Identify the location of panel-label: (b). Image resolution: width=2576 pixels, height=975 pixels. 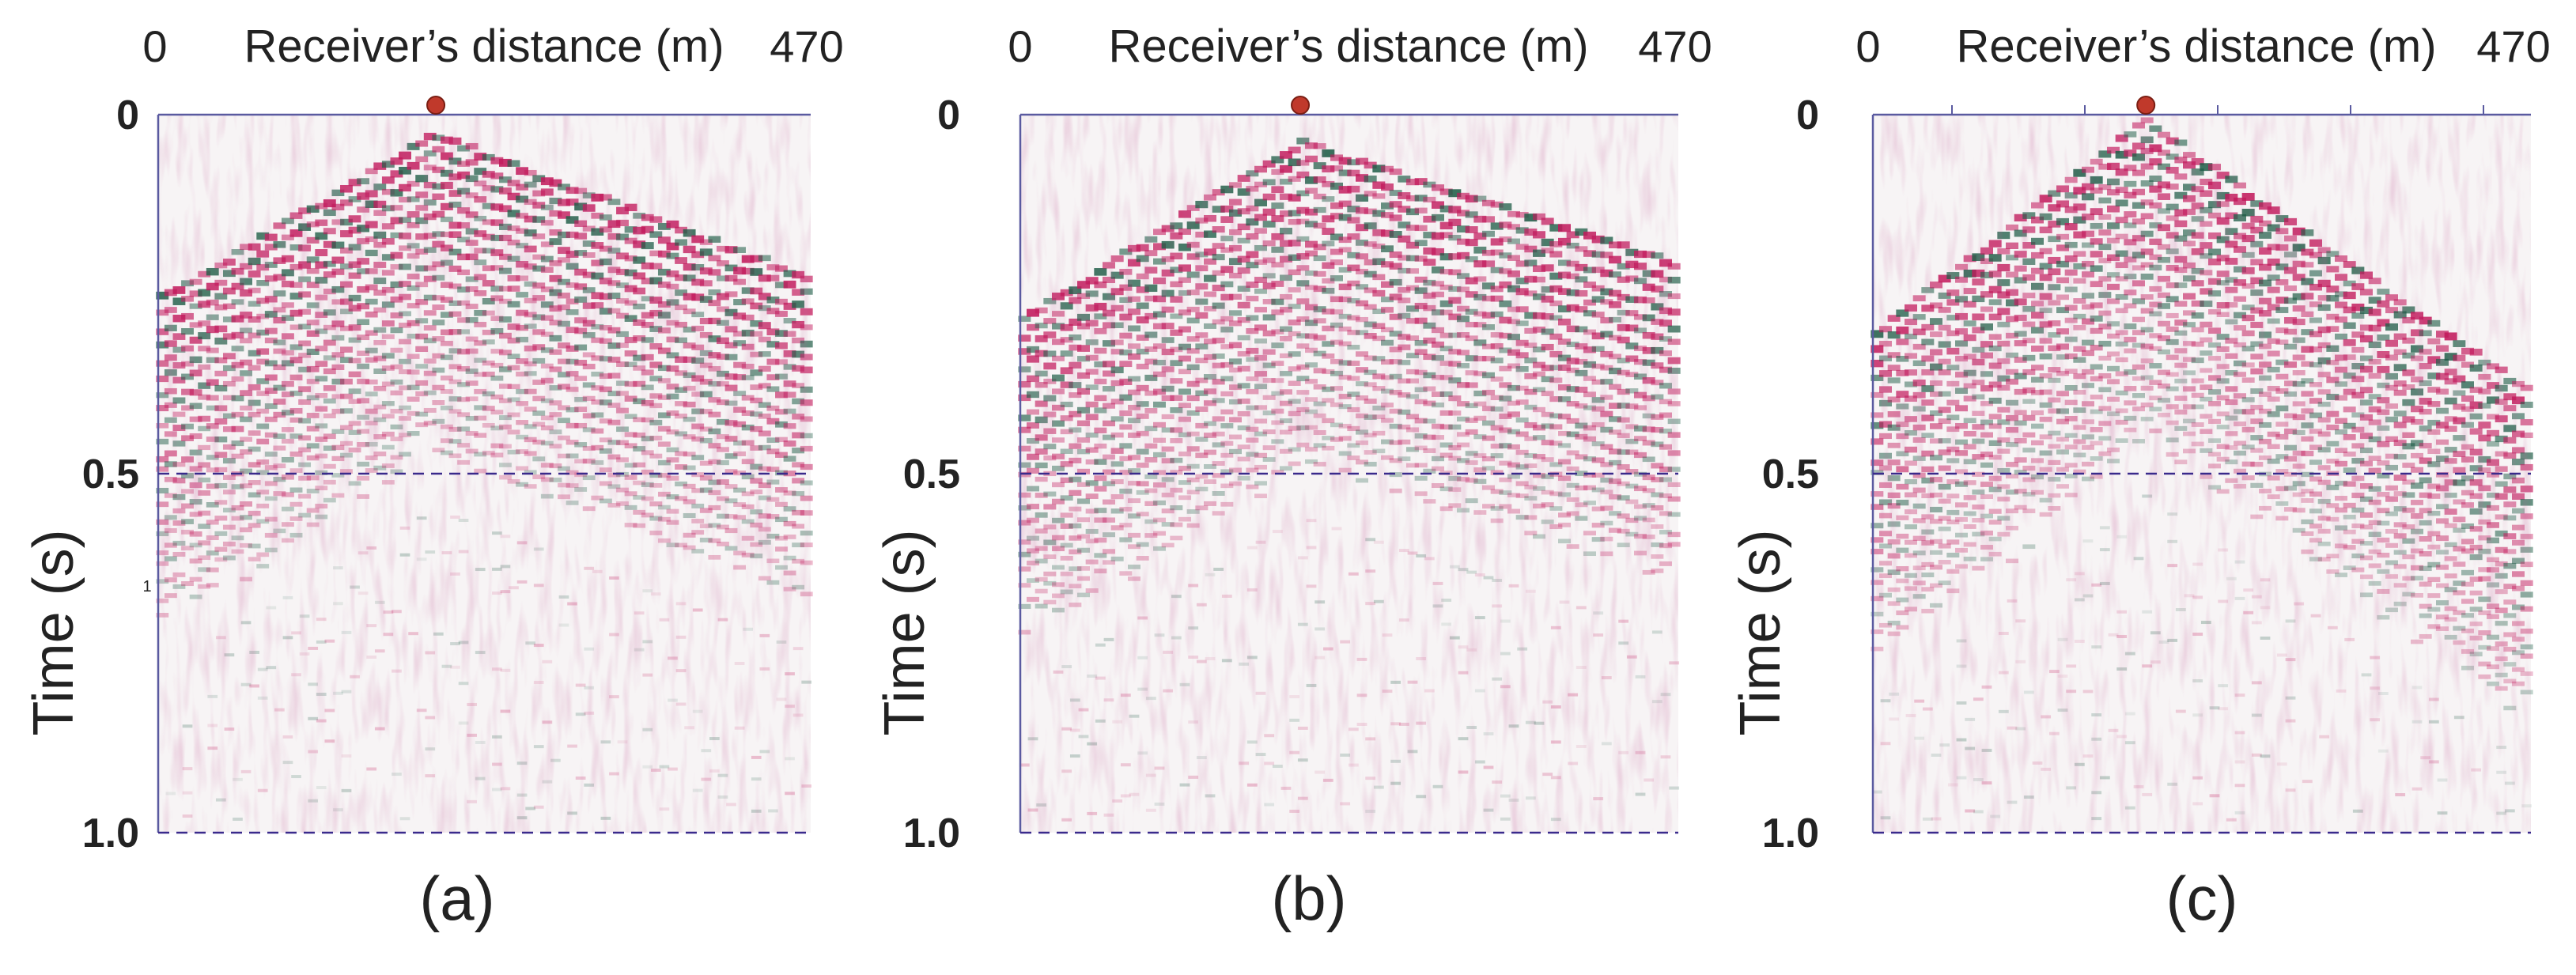
(1308, 899).